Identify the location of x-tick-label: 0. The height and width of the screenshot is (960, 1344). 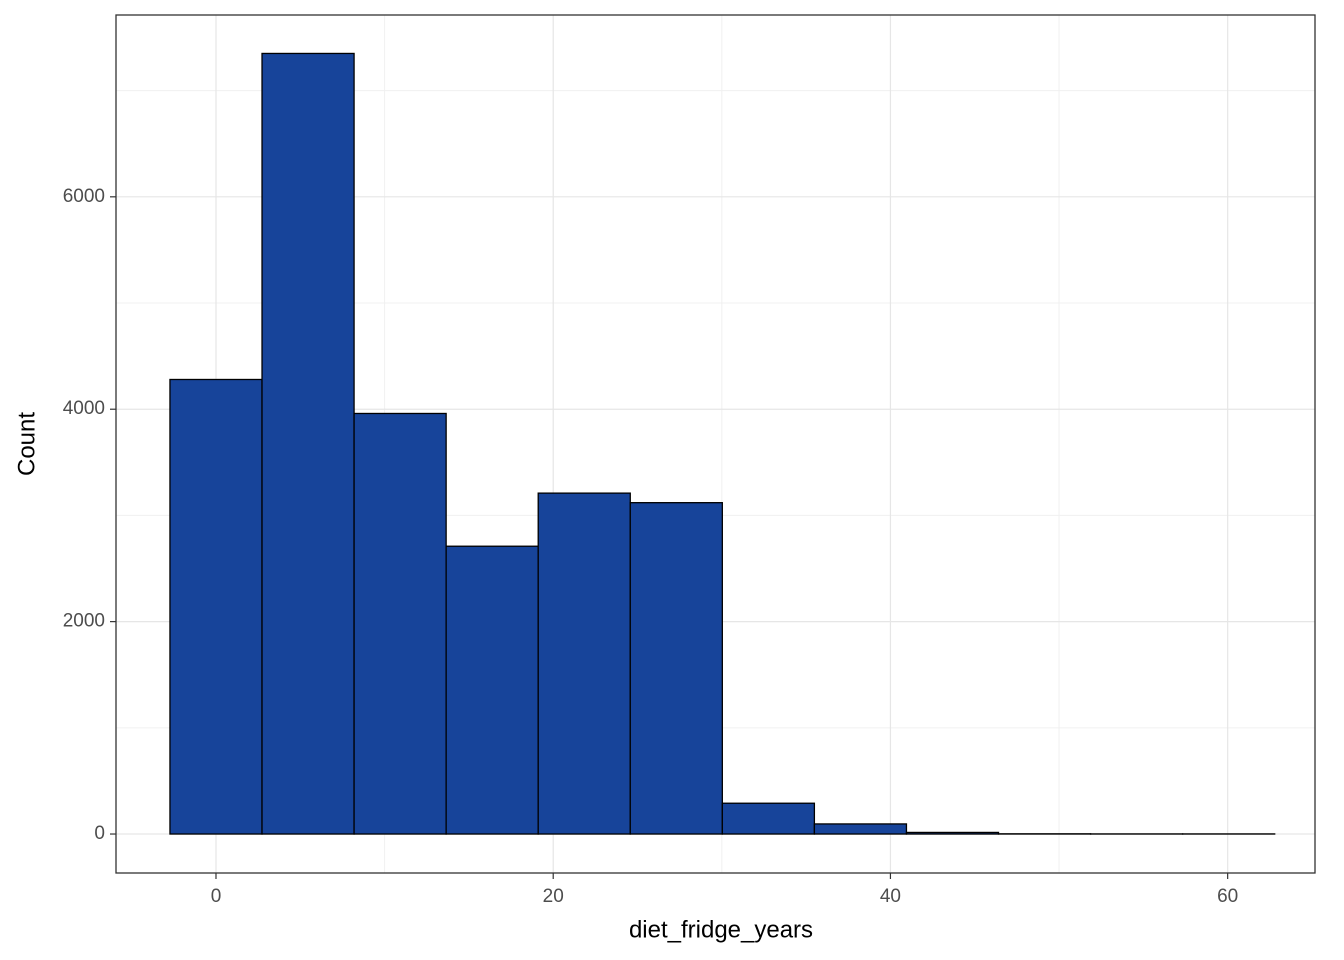
(216, 896).